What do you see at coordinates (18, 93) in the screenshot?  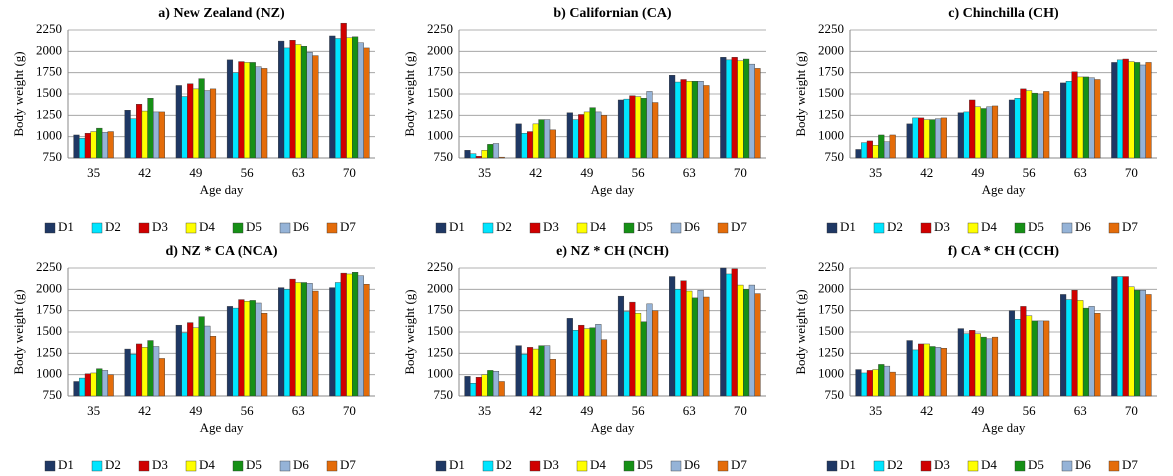 I see `y-axis-label: Body weight (g)` at bounding box center [18, 93].